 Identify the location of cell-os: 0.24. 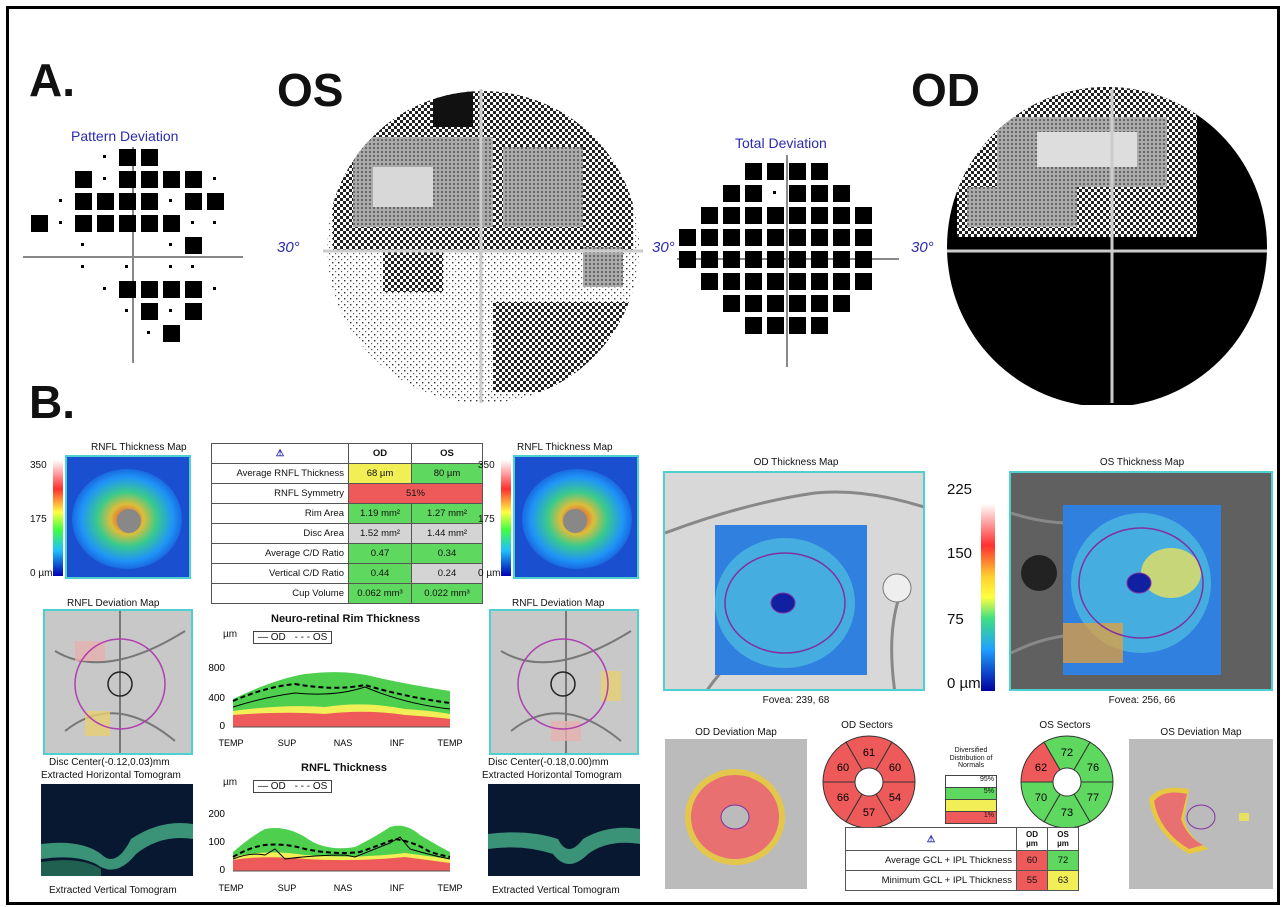
(447, 573).